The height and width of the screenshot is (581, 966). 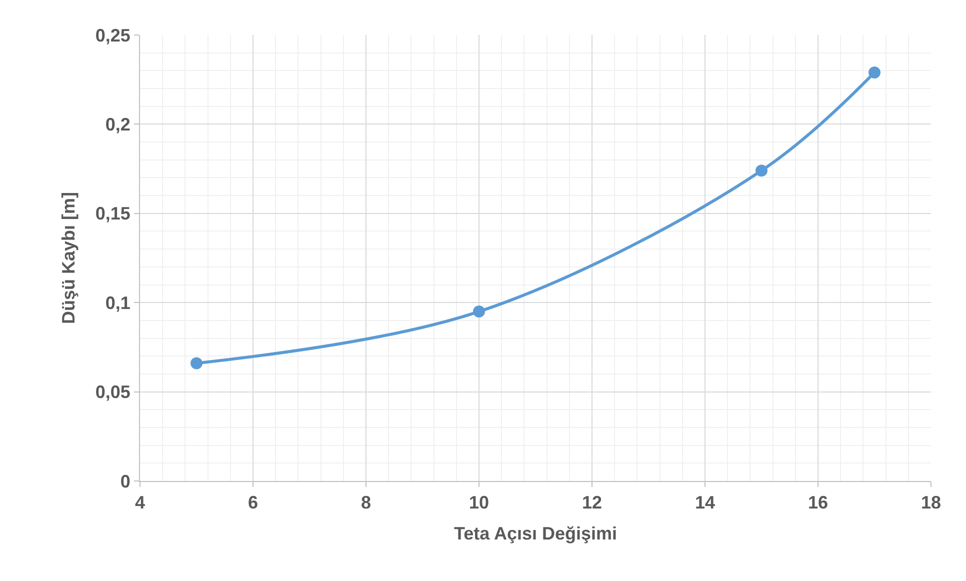 What do you see at coordinates (112, 392) in the screenshot?
I see `y-tick-label: 0,05` at bounding box center [112, 392].